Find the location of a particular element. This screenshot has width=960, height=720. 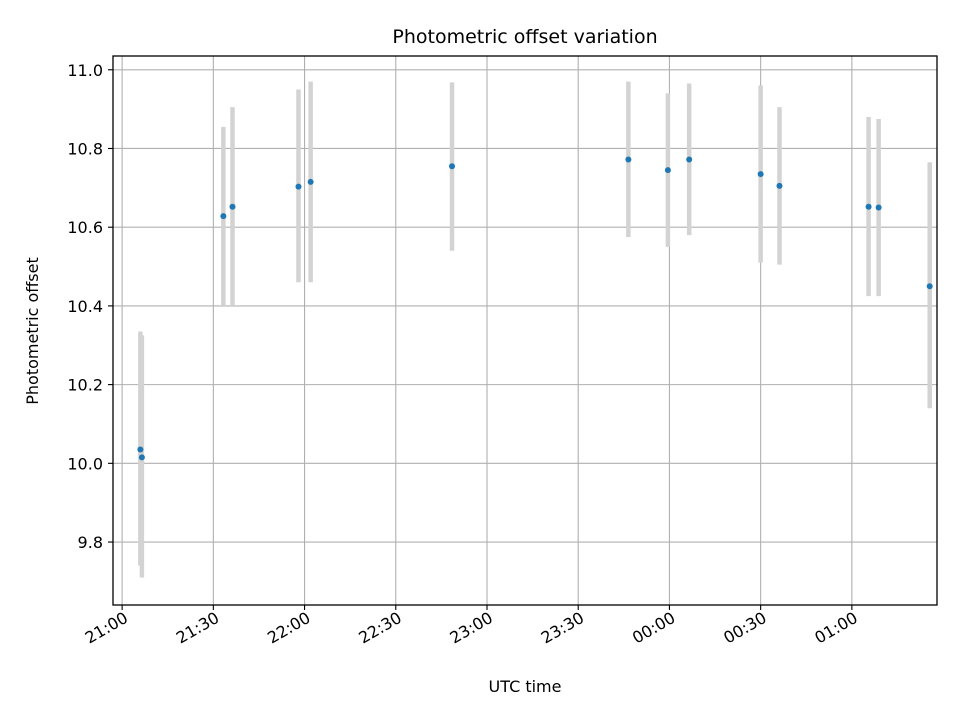

y-tick-label: 10.8 is located at coordinates (85, 148).